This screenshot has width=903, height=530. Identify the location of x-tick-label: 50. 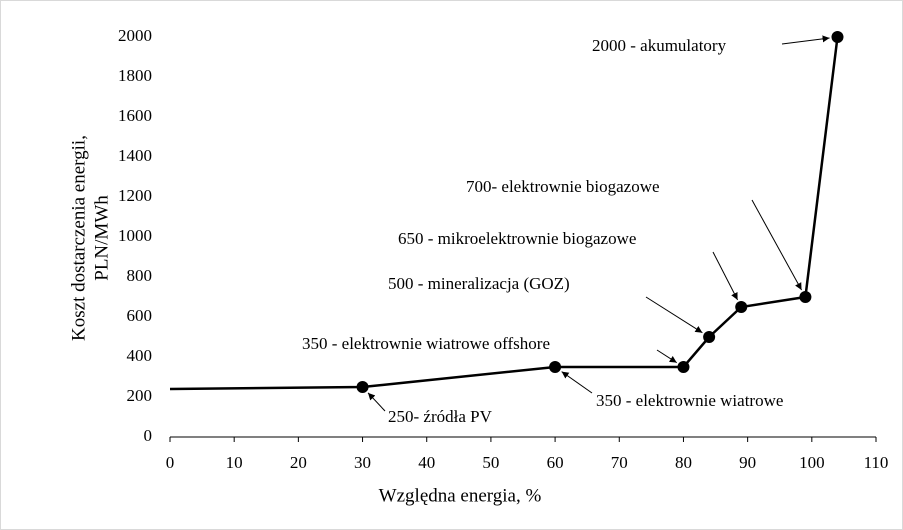
(490, 462).